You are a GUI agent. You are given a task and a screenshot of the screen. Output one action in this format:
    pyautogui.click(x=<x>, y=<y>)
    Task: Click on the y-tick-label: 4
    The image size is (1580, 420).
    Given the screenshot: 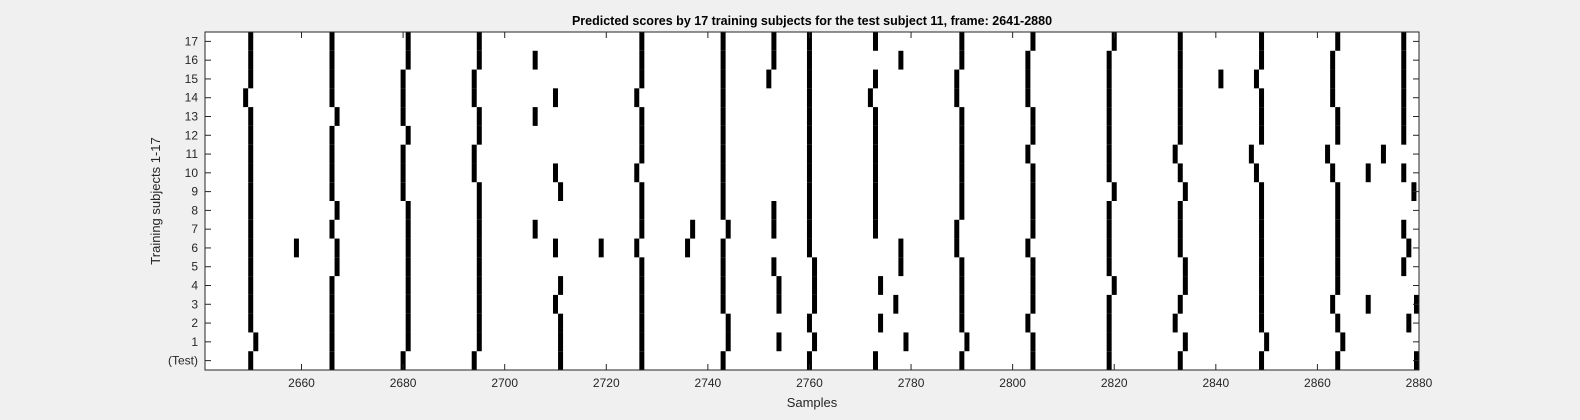 What is the action you would take?
    pyautogui.click(x=194, y=286)
    